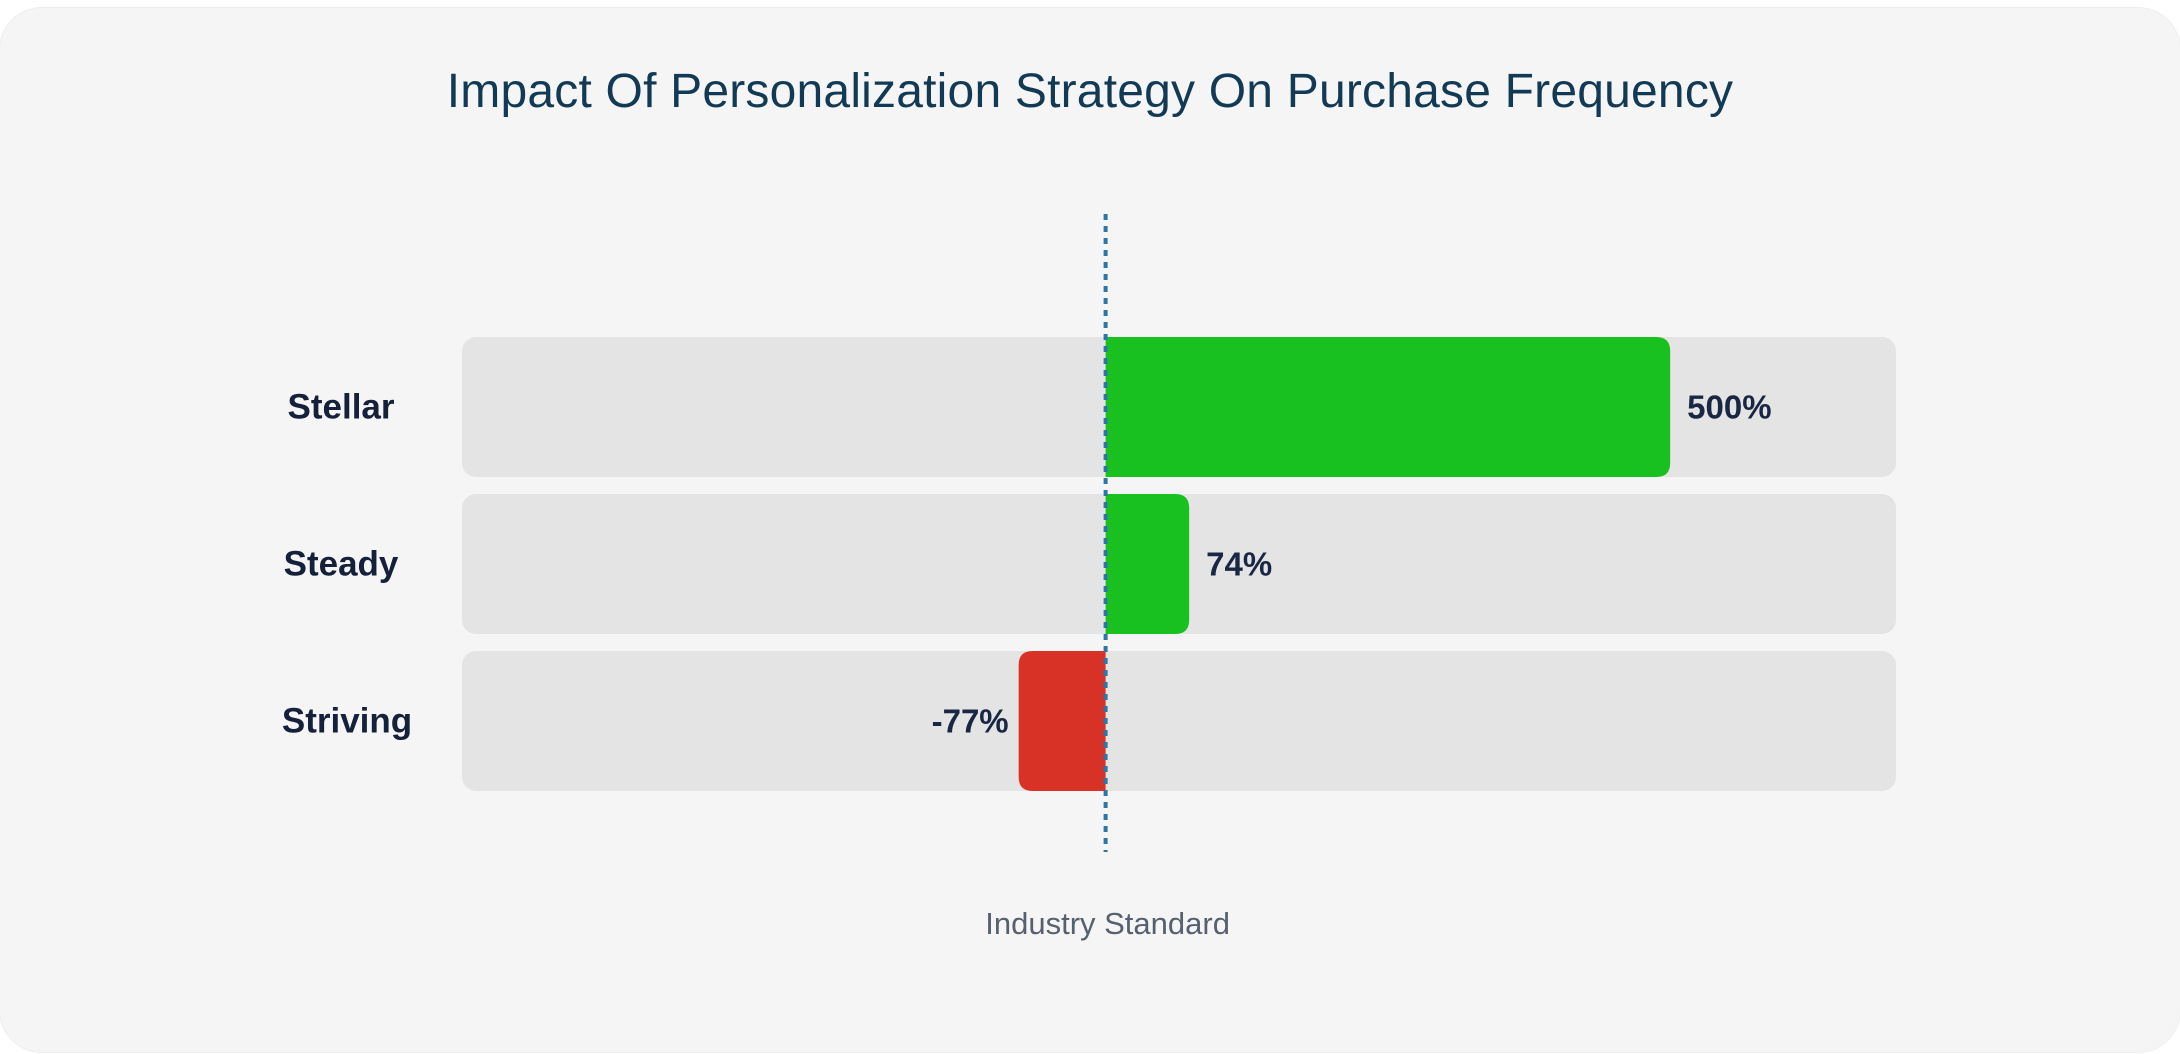  I want to click on category-label-0: Stellar, so click(341, 407).